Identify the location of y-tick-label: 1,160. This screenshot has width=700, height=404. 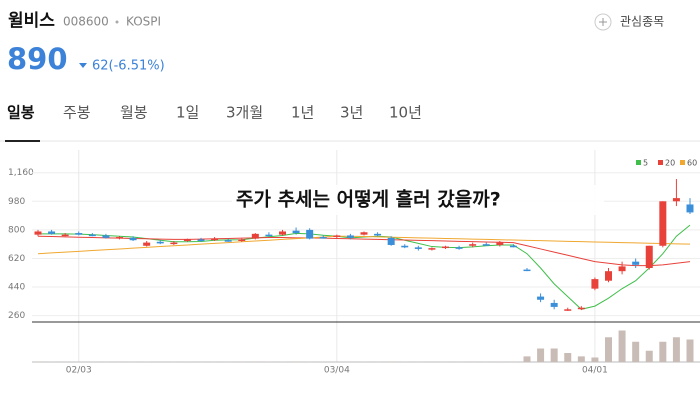
(21, 173).